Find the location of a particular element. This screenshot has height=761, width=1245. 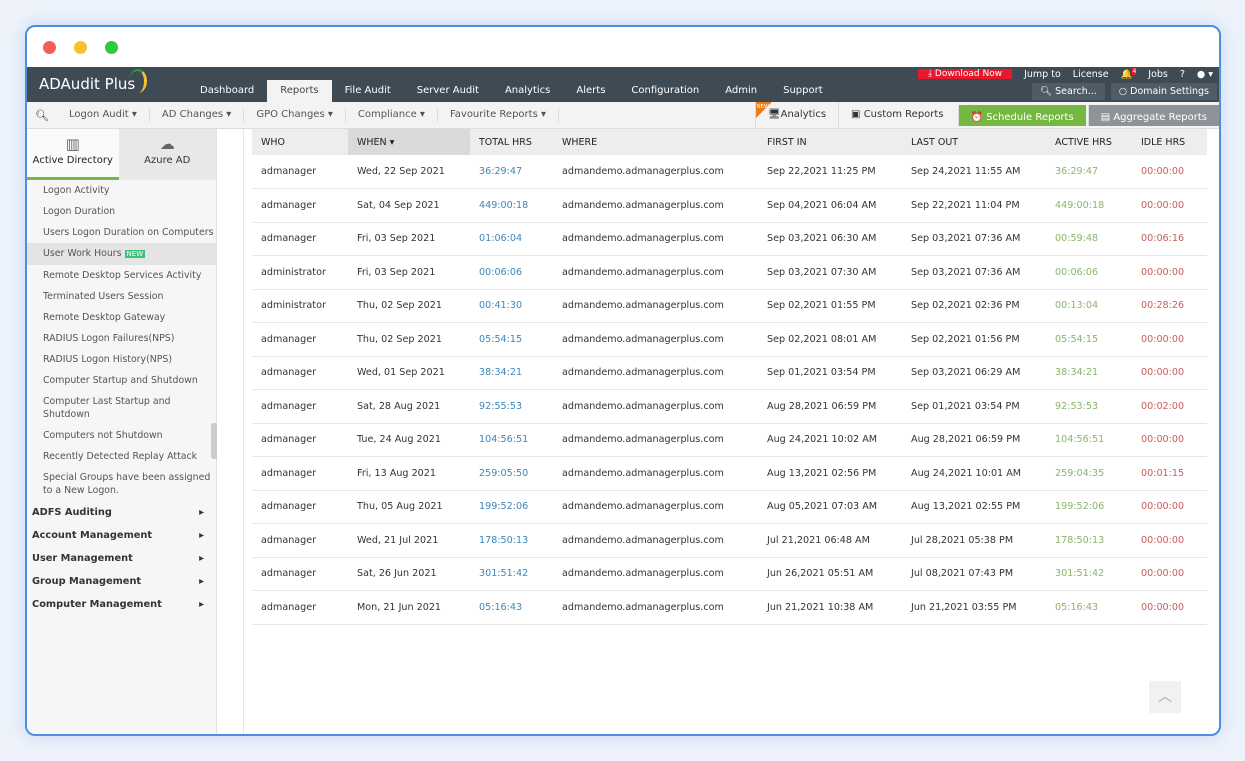

sidebar-item-label: Remote Desktop Gateway is located at coordinates (104, 317).